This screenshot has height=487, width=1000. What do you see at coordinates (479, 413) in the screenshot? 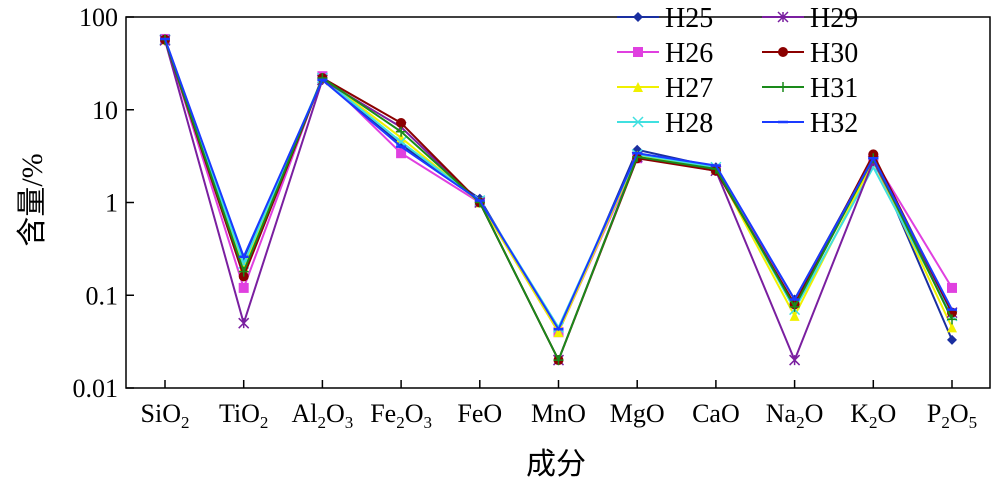
I see `x-tick-label: FeO` at bounding box center [479, 413].